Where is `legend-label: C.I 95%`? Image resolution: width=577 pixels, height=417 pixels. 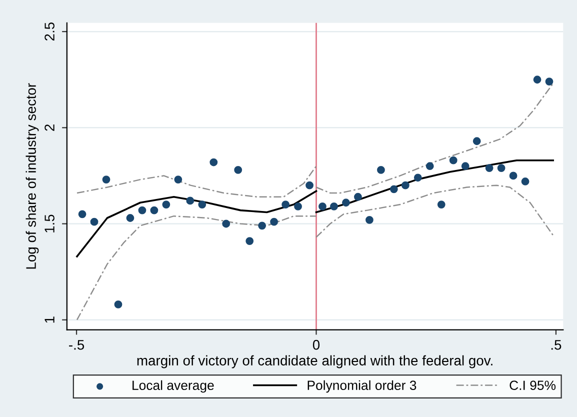
legend-label: C.I 95% is located at coordinates (533, 385).